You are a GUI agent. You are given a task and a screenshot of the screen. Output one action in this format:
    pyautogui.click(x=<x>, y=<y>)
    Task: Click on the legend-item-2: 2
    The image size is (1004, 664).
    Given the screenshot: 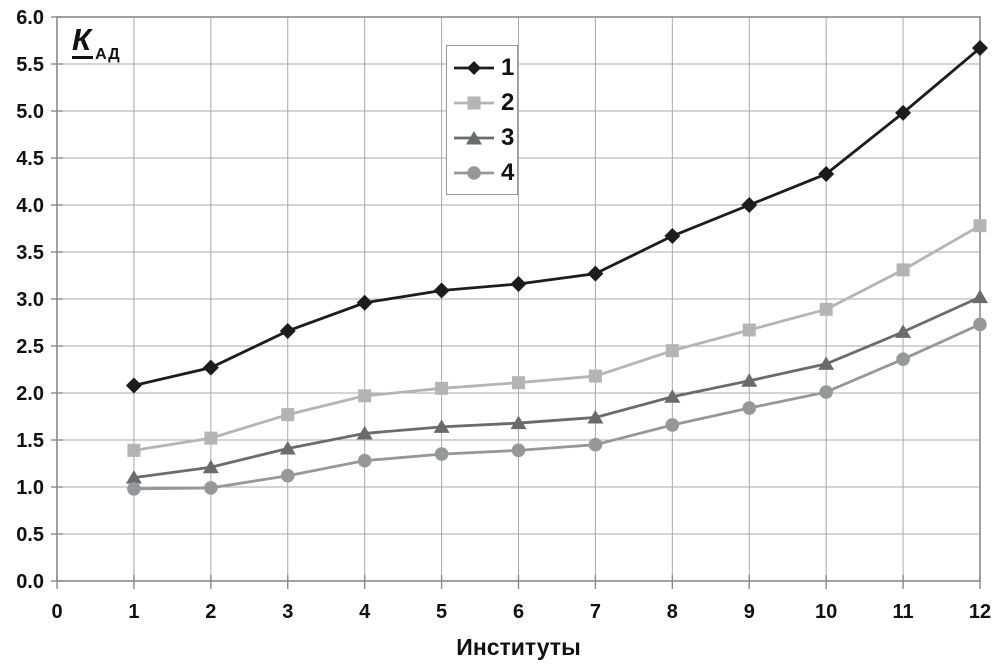 What is the action you would take?
    pyautogui.click(x=485, y=103)
    